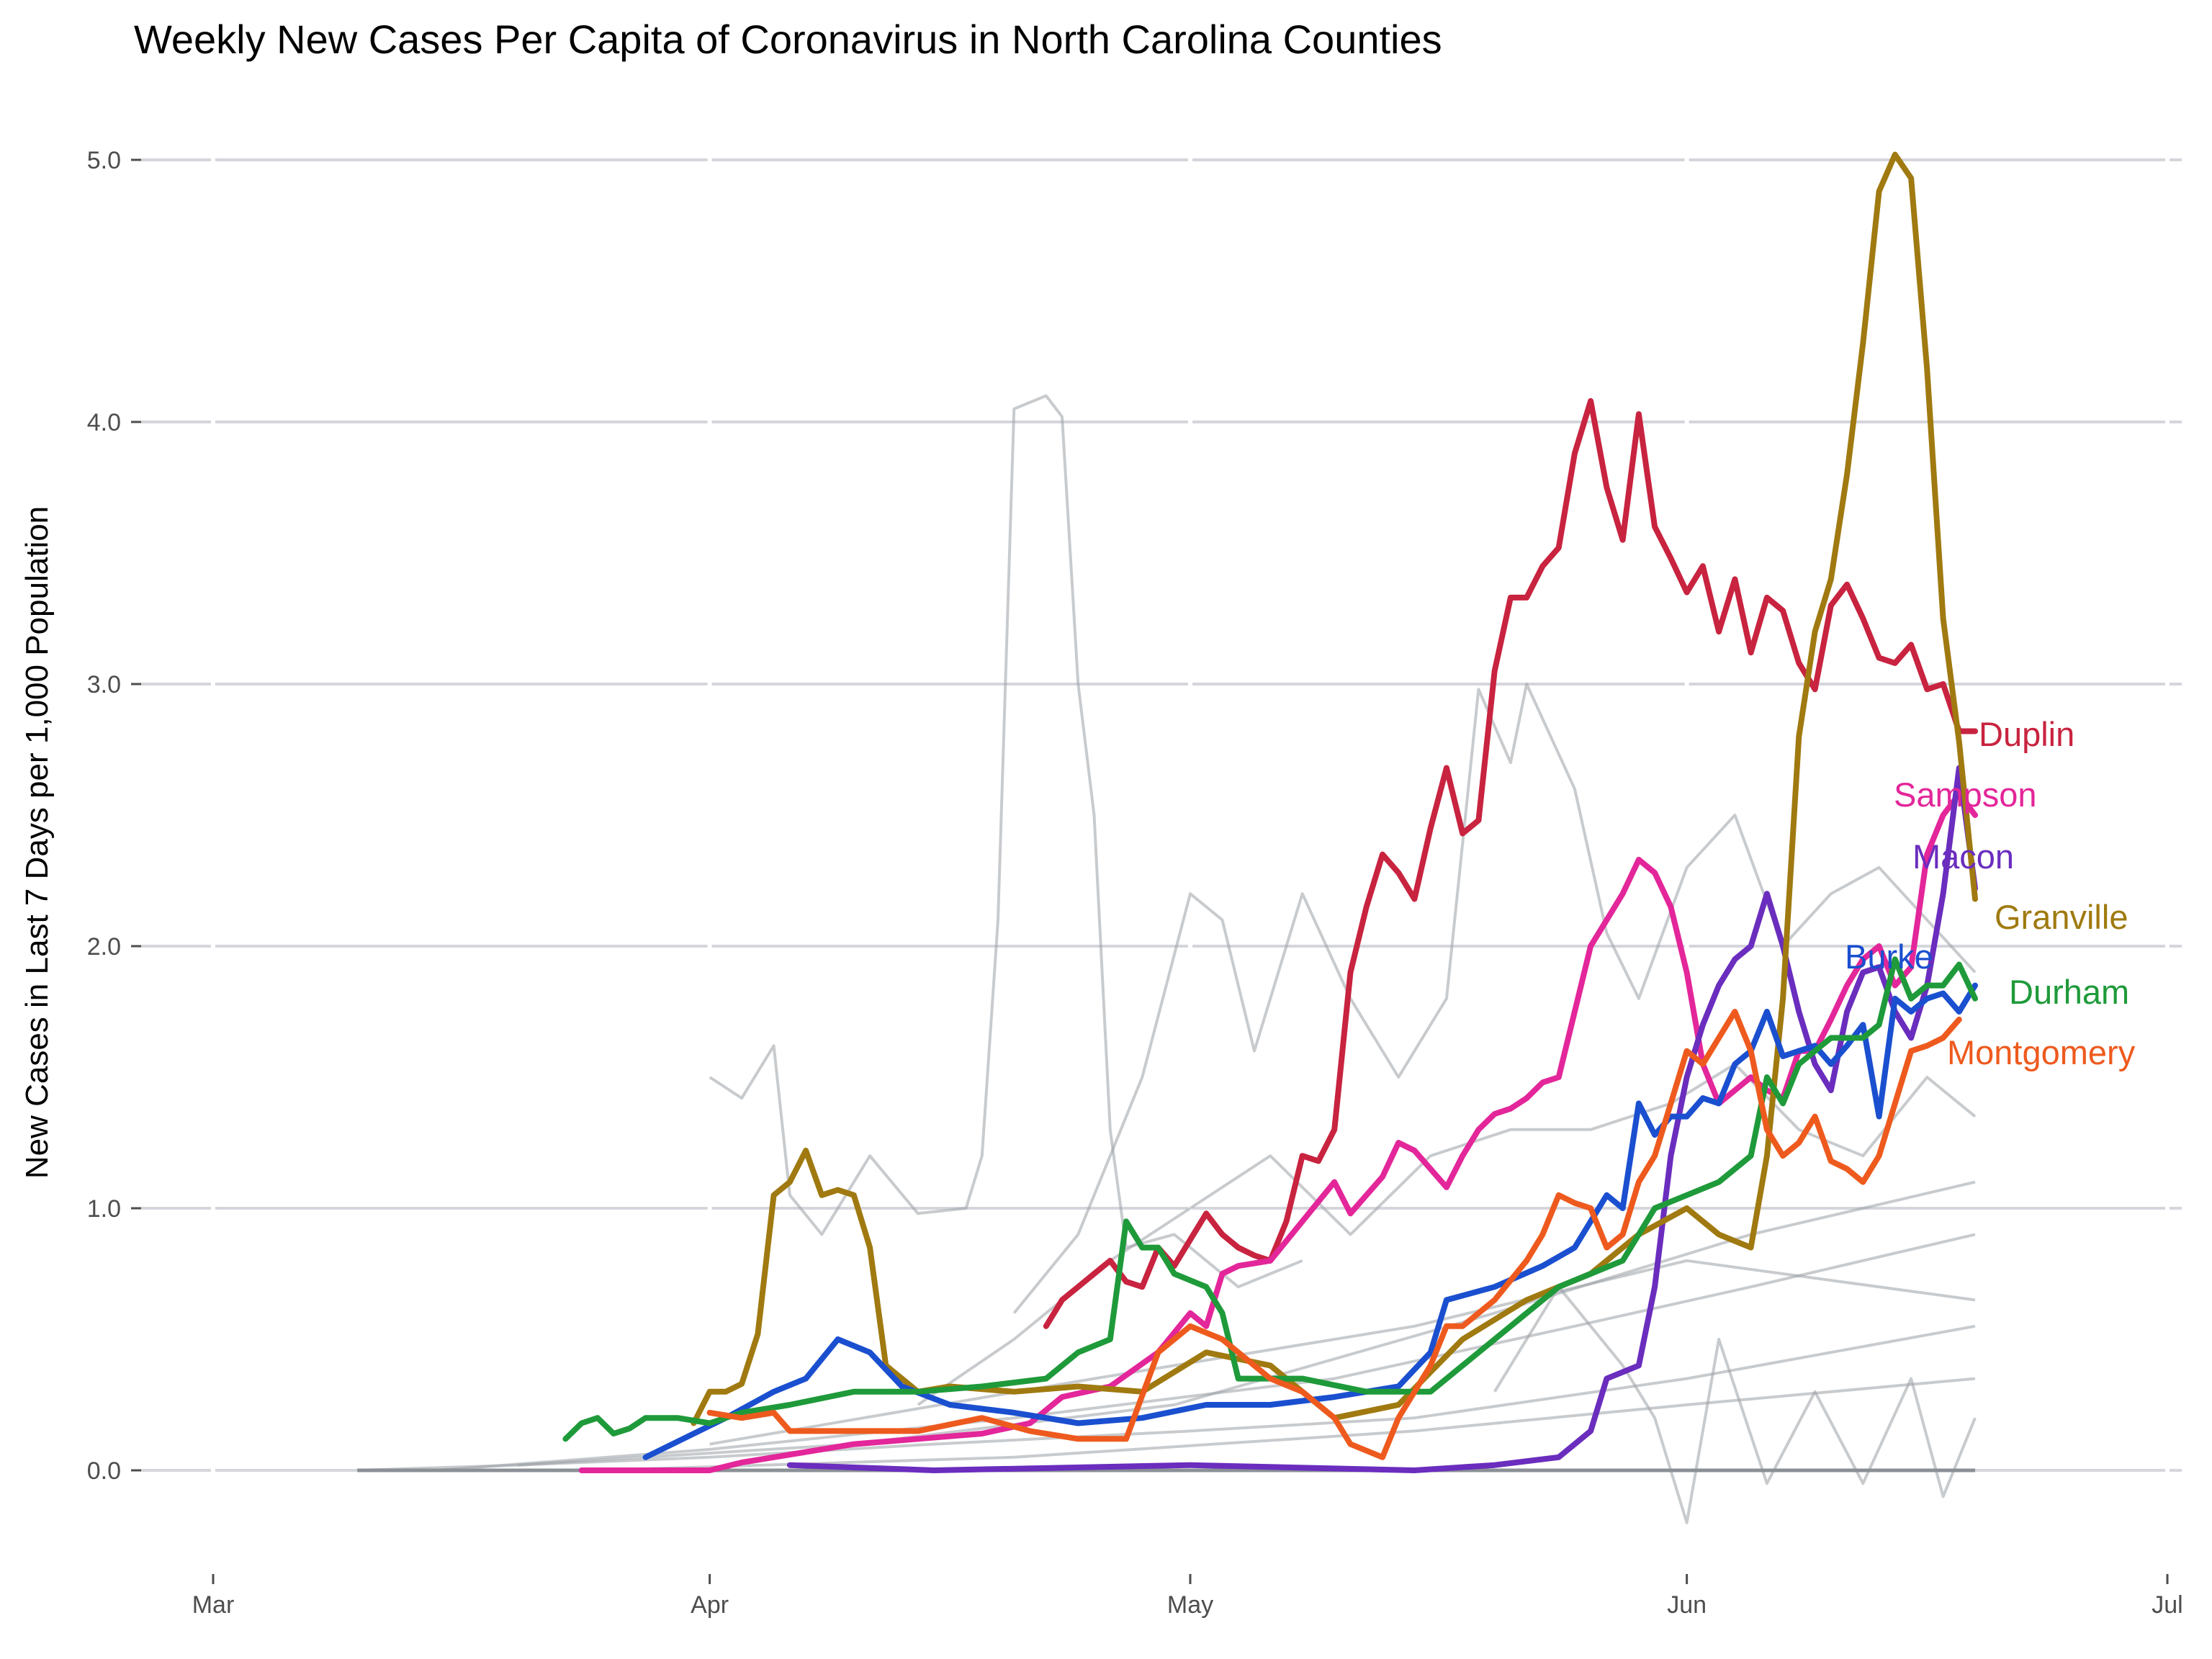 This screenshot has width=2212, height=1659. Describe the element at coordinates (1190, 1605) in the screenshot. I see `x-tick-label: May` at that location.